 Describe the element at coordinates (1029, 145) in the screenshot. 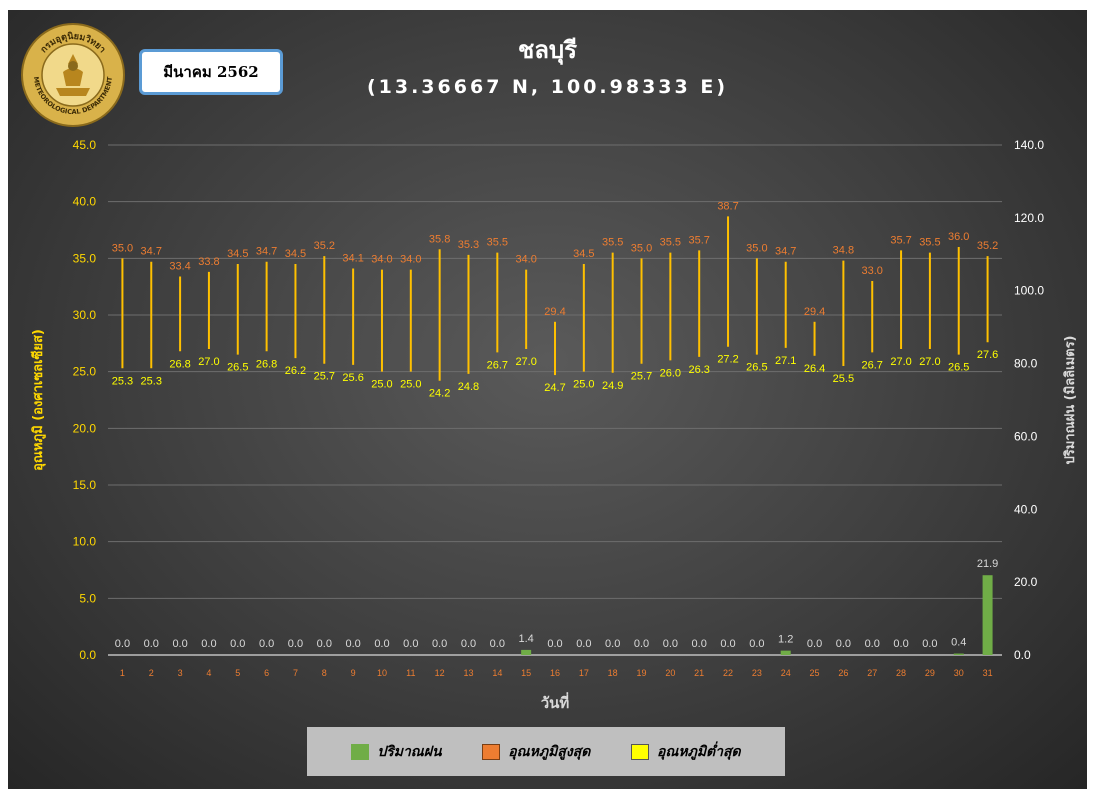

I see `y-right-tick-label: 140.0` at that location.